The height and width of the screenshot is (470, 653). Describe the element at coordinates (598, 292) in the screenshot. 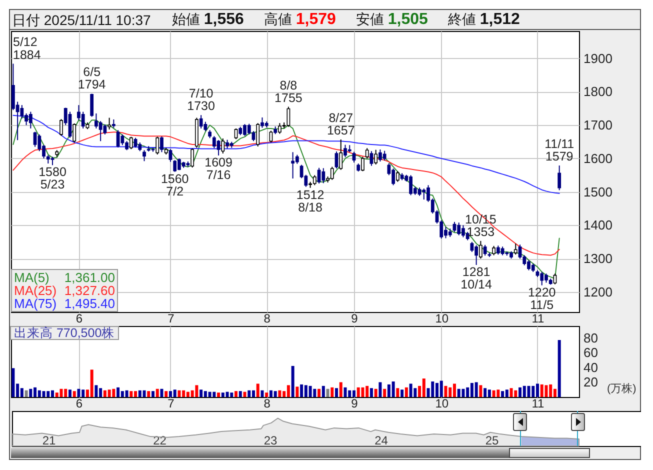

I see `y-tick-label: 1200` at that location.